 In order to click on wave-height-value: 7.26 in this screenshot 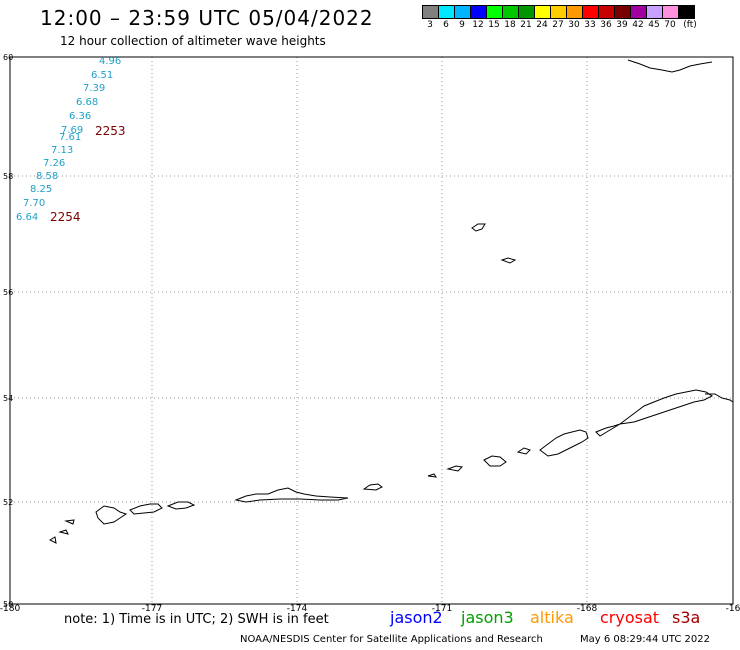, I will do `click(54, 163)`.